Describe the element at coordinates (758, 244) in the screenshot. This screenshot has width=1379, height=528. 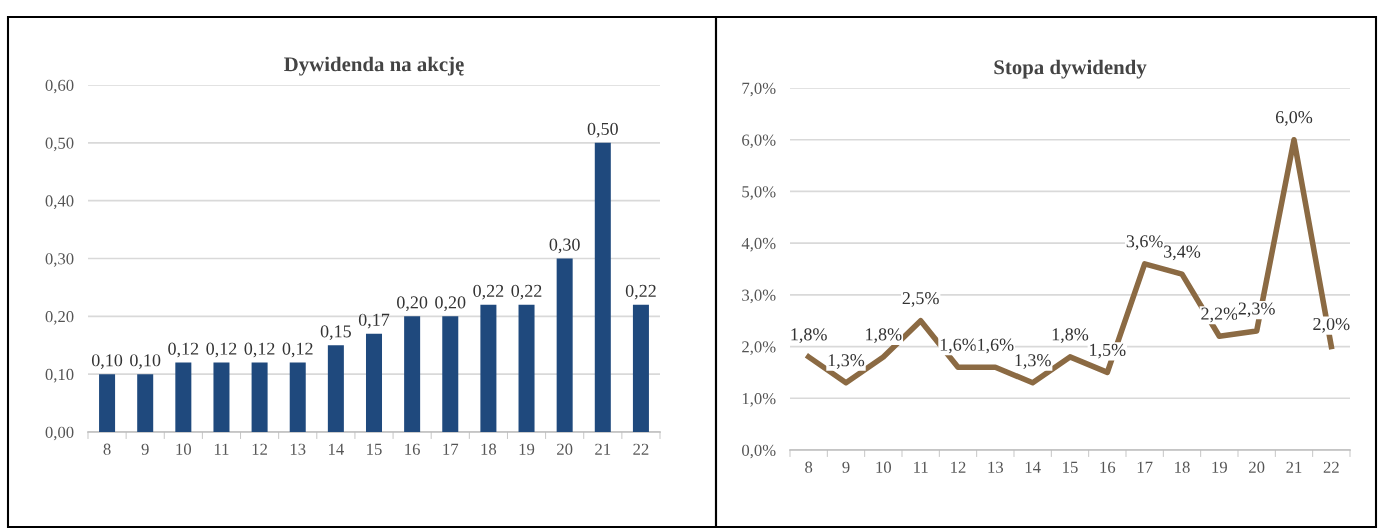
I see `y-tick-label: 4,0%` at that location.